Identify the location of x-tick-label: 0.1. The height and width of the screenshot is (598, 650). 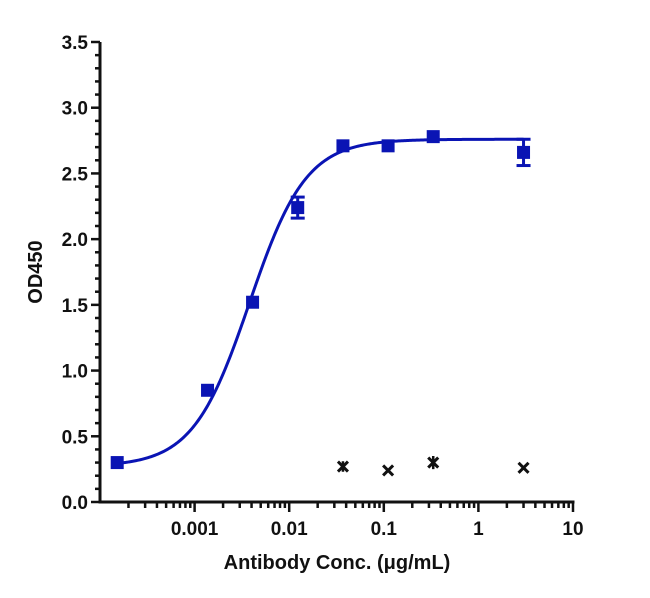
(384, 529).